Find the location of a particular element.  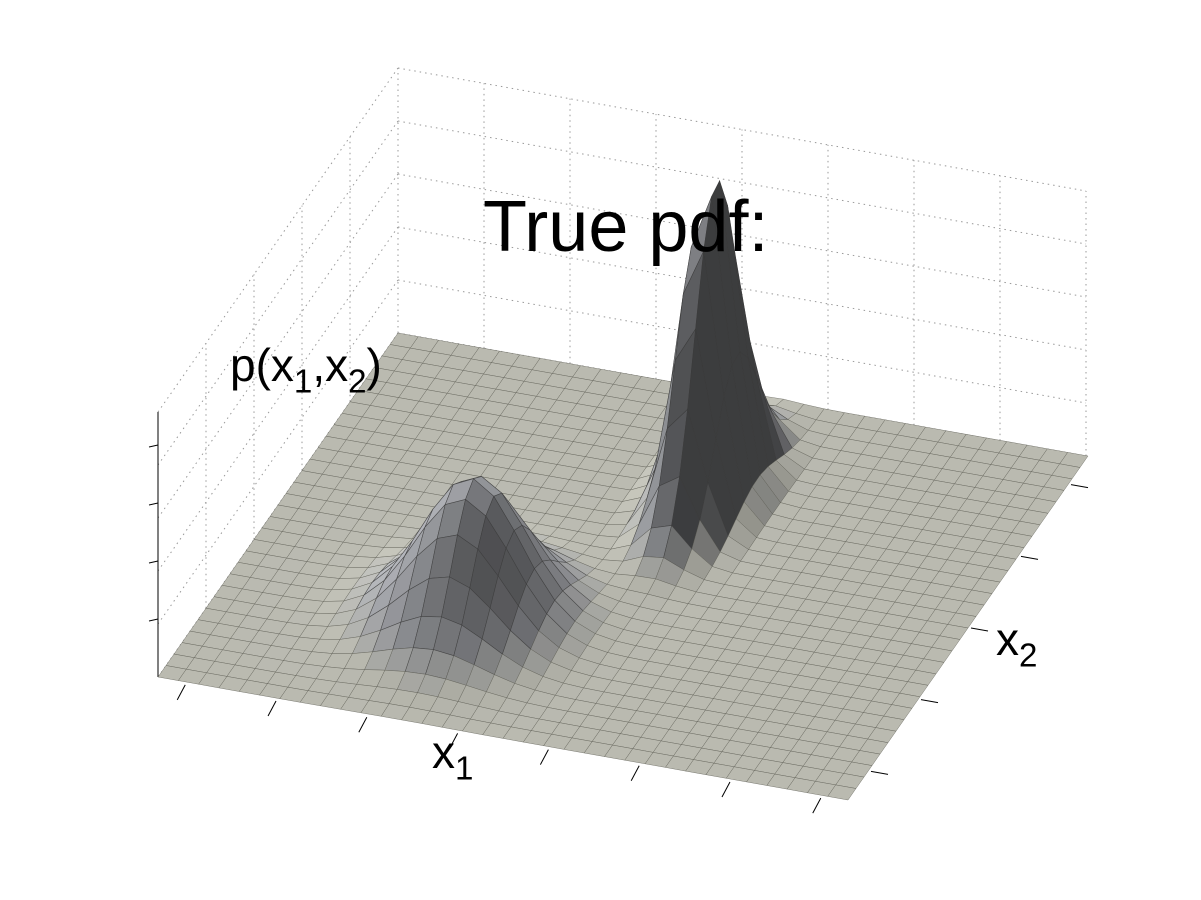

surface-patch is located at coordinates (842, 792).